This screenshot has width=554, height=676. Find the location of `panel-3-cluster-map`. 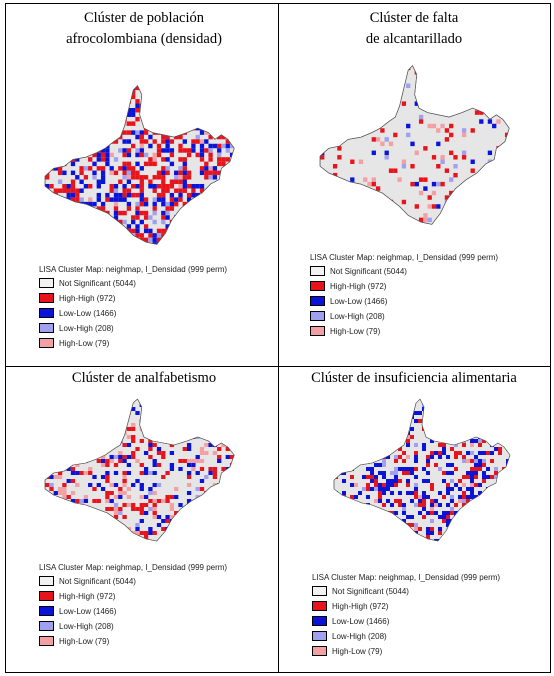

panel-3-cluster-map is located at coordinates (139, 470).